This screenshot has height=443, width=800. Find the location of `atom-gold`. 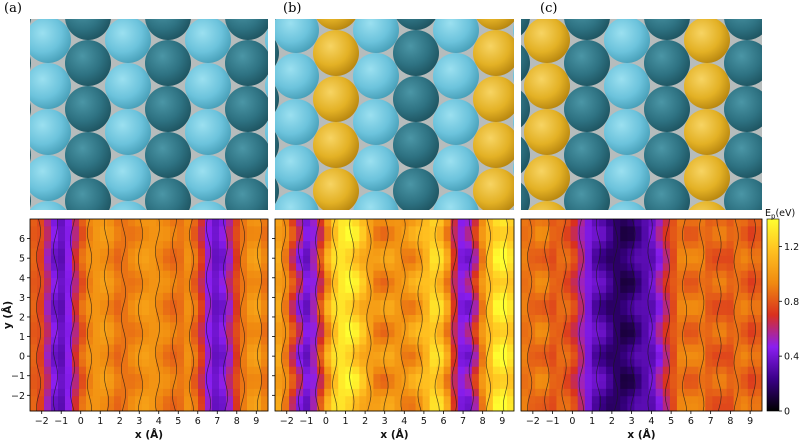

atom-gold is located at coordinates (493, 145).